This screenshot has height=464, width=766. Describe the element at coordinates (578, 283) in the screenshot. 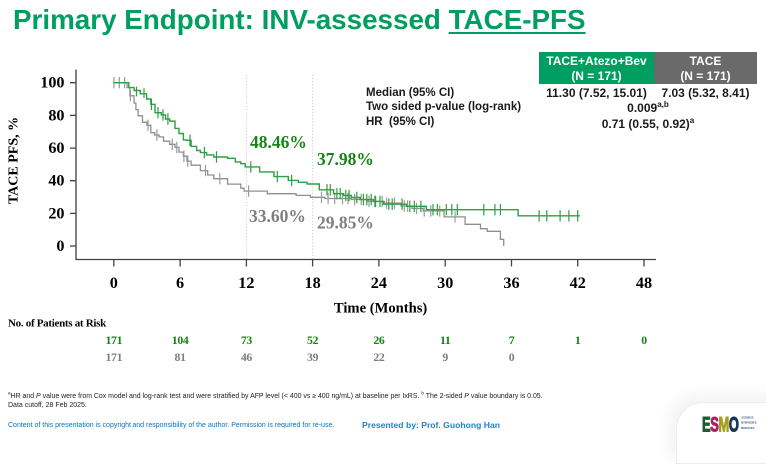

I see `svg-text: 42` at that location.